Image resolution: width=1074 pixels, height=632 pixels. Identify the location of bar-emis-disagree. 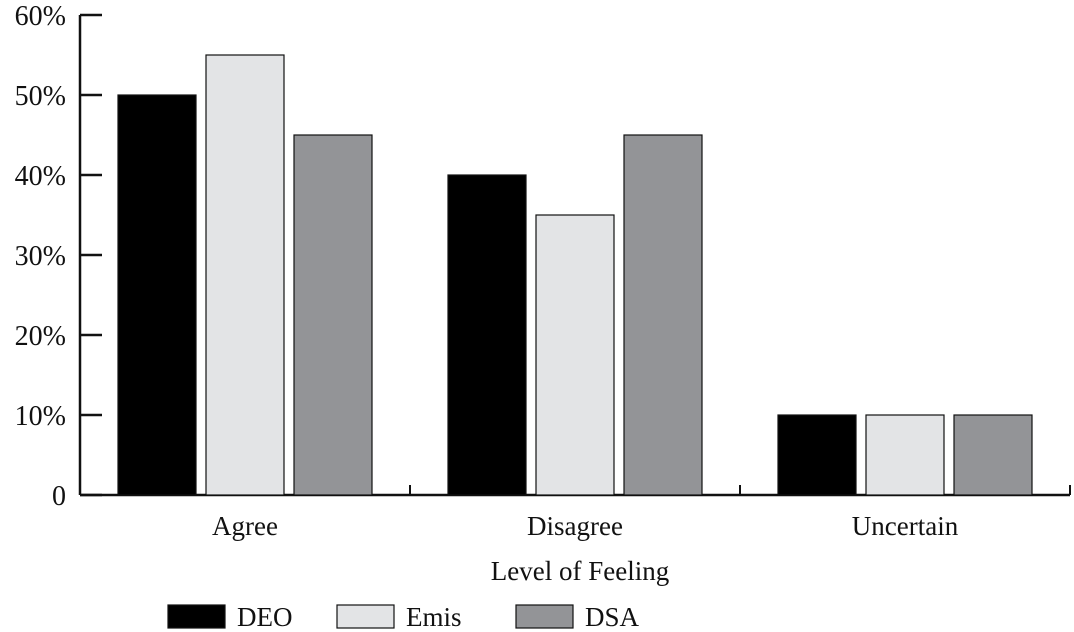
(575, 355).